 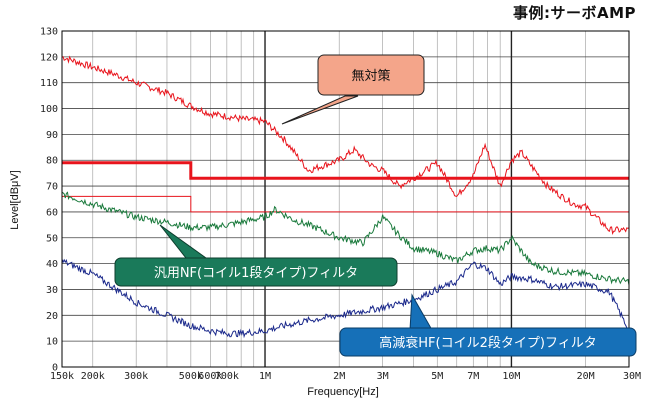 I want to click on callout-nf-filter-box, so click(x=256, y=272).